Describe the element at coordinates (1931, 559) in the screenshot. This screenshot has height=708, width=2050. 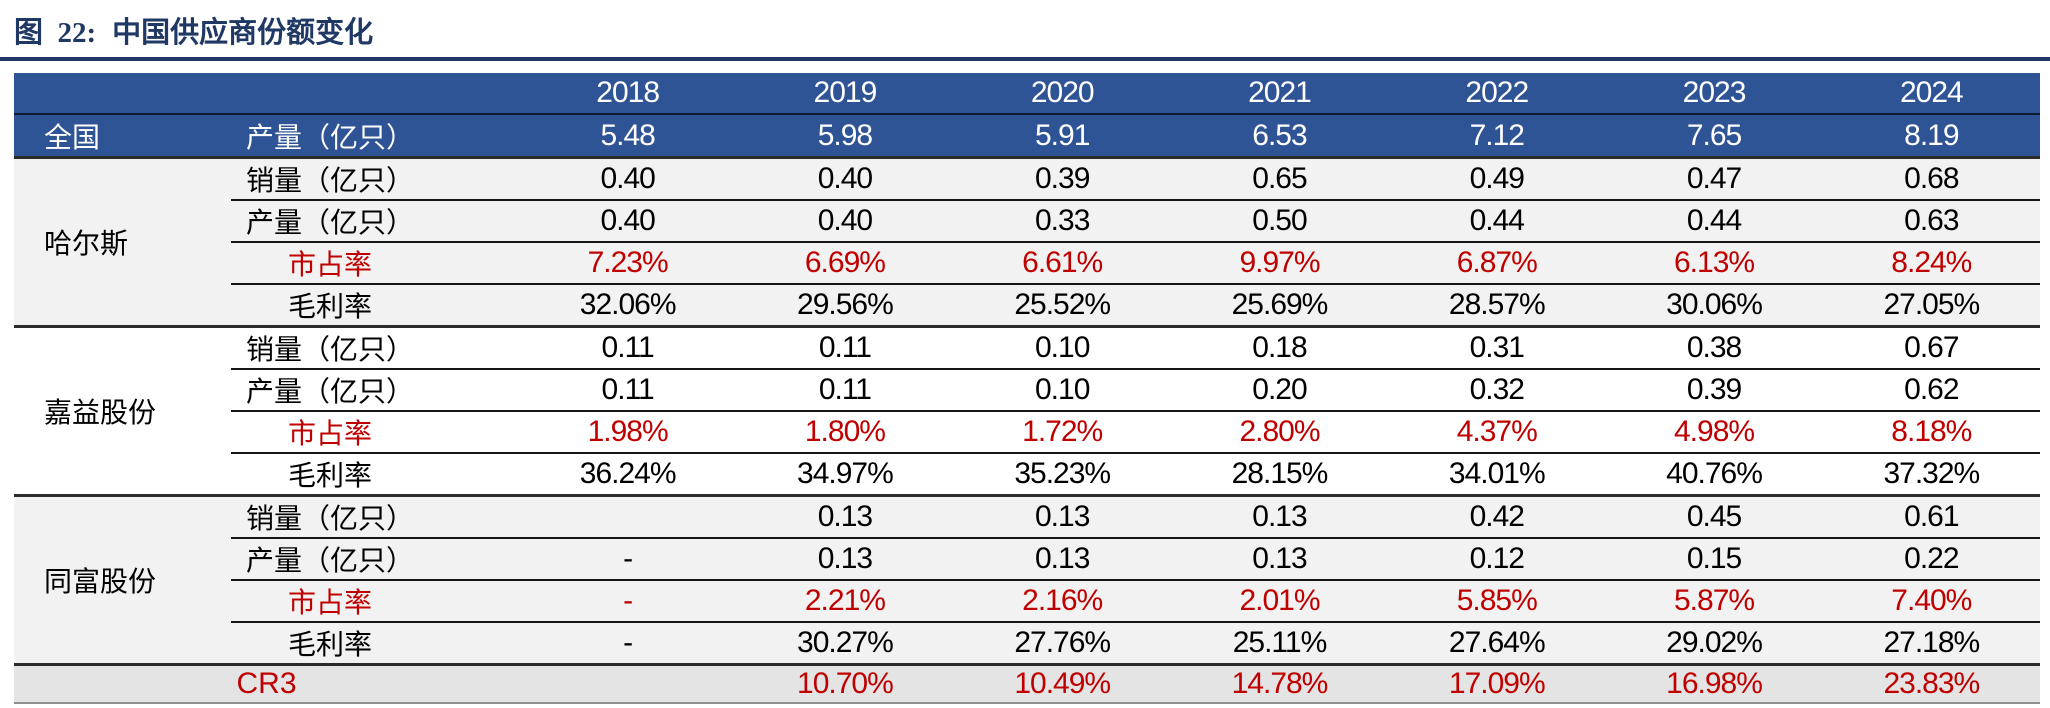
I see `value-cell: 0.22` at that location.